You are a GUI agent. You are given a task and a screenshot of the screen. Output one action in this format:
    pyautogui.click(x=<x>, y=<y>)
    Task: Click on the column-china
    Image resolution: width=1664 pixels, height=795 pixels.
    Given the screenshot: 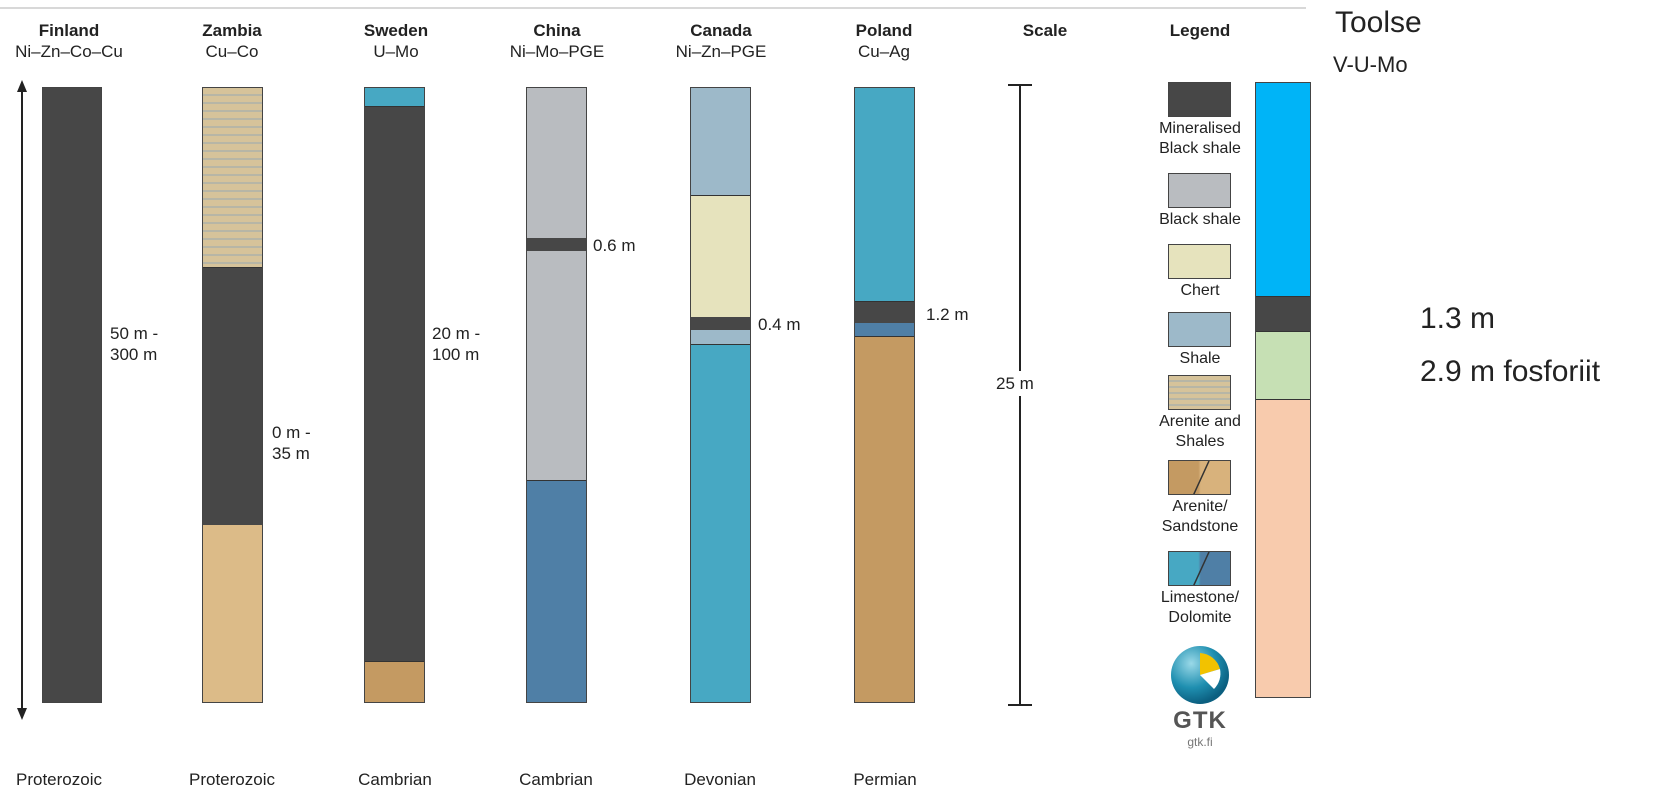 What is the action you would take?
    pyautogui.click(x=556, y=395)
    